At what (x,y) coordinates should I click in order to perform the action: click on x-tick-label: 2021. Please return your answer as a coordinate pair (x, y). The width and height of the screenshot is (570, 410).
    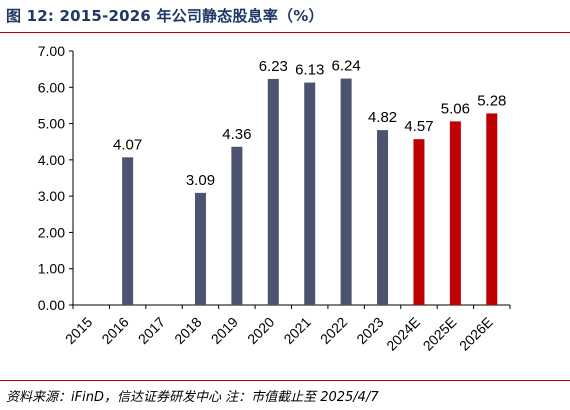
    Looking at the image, I should click on (296, 330).